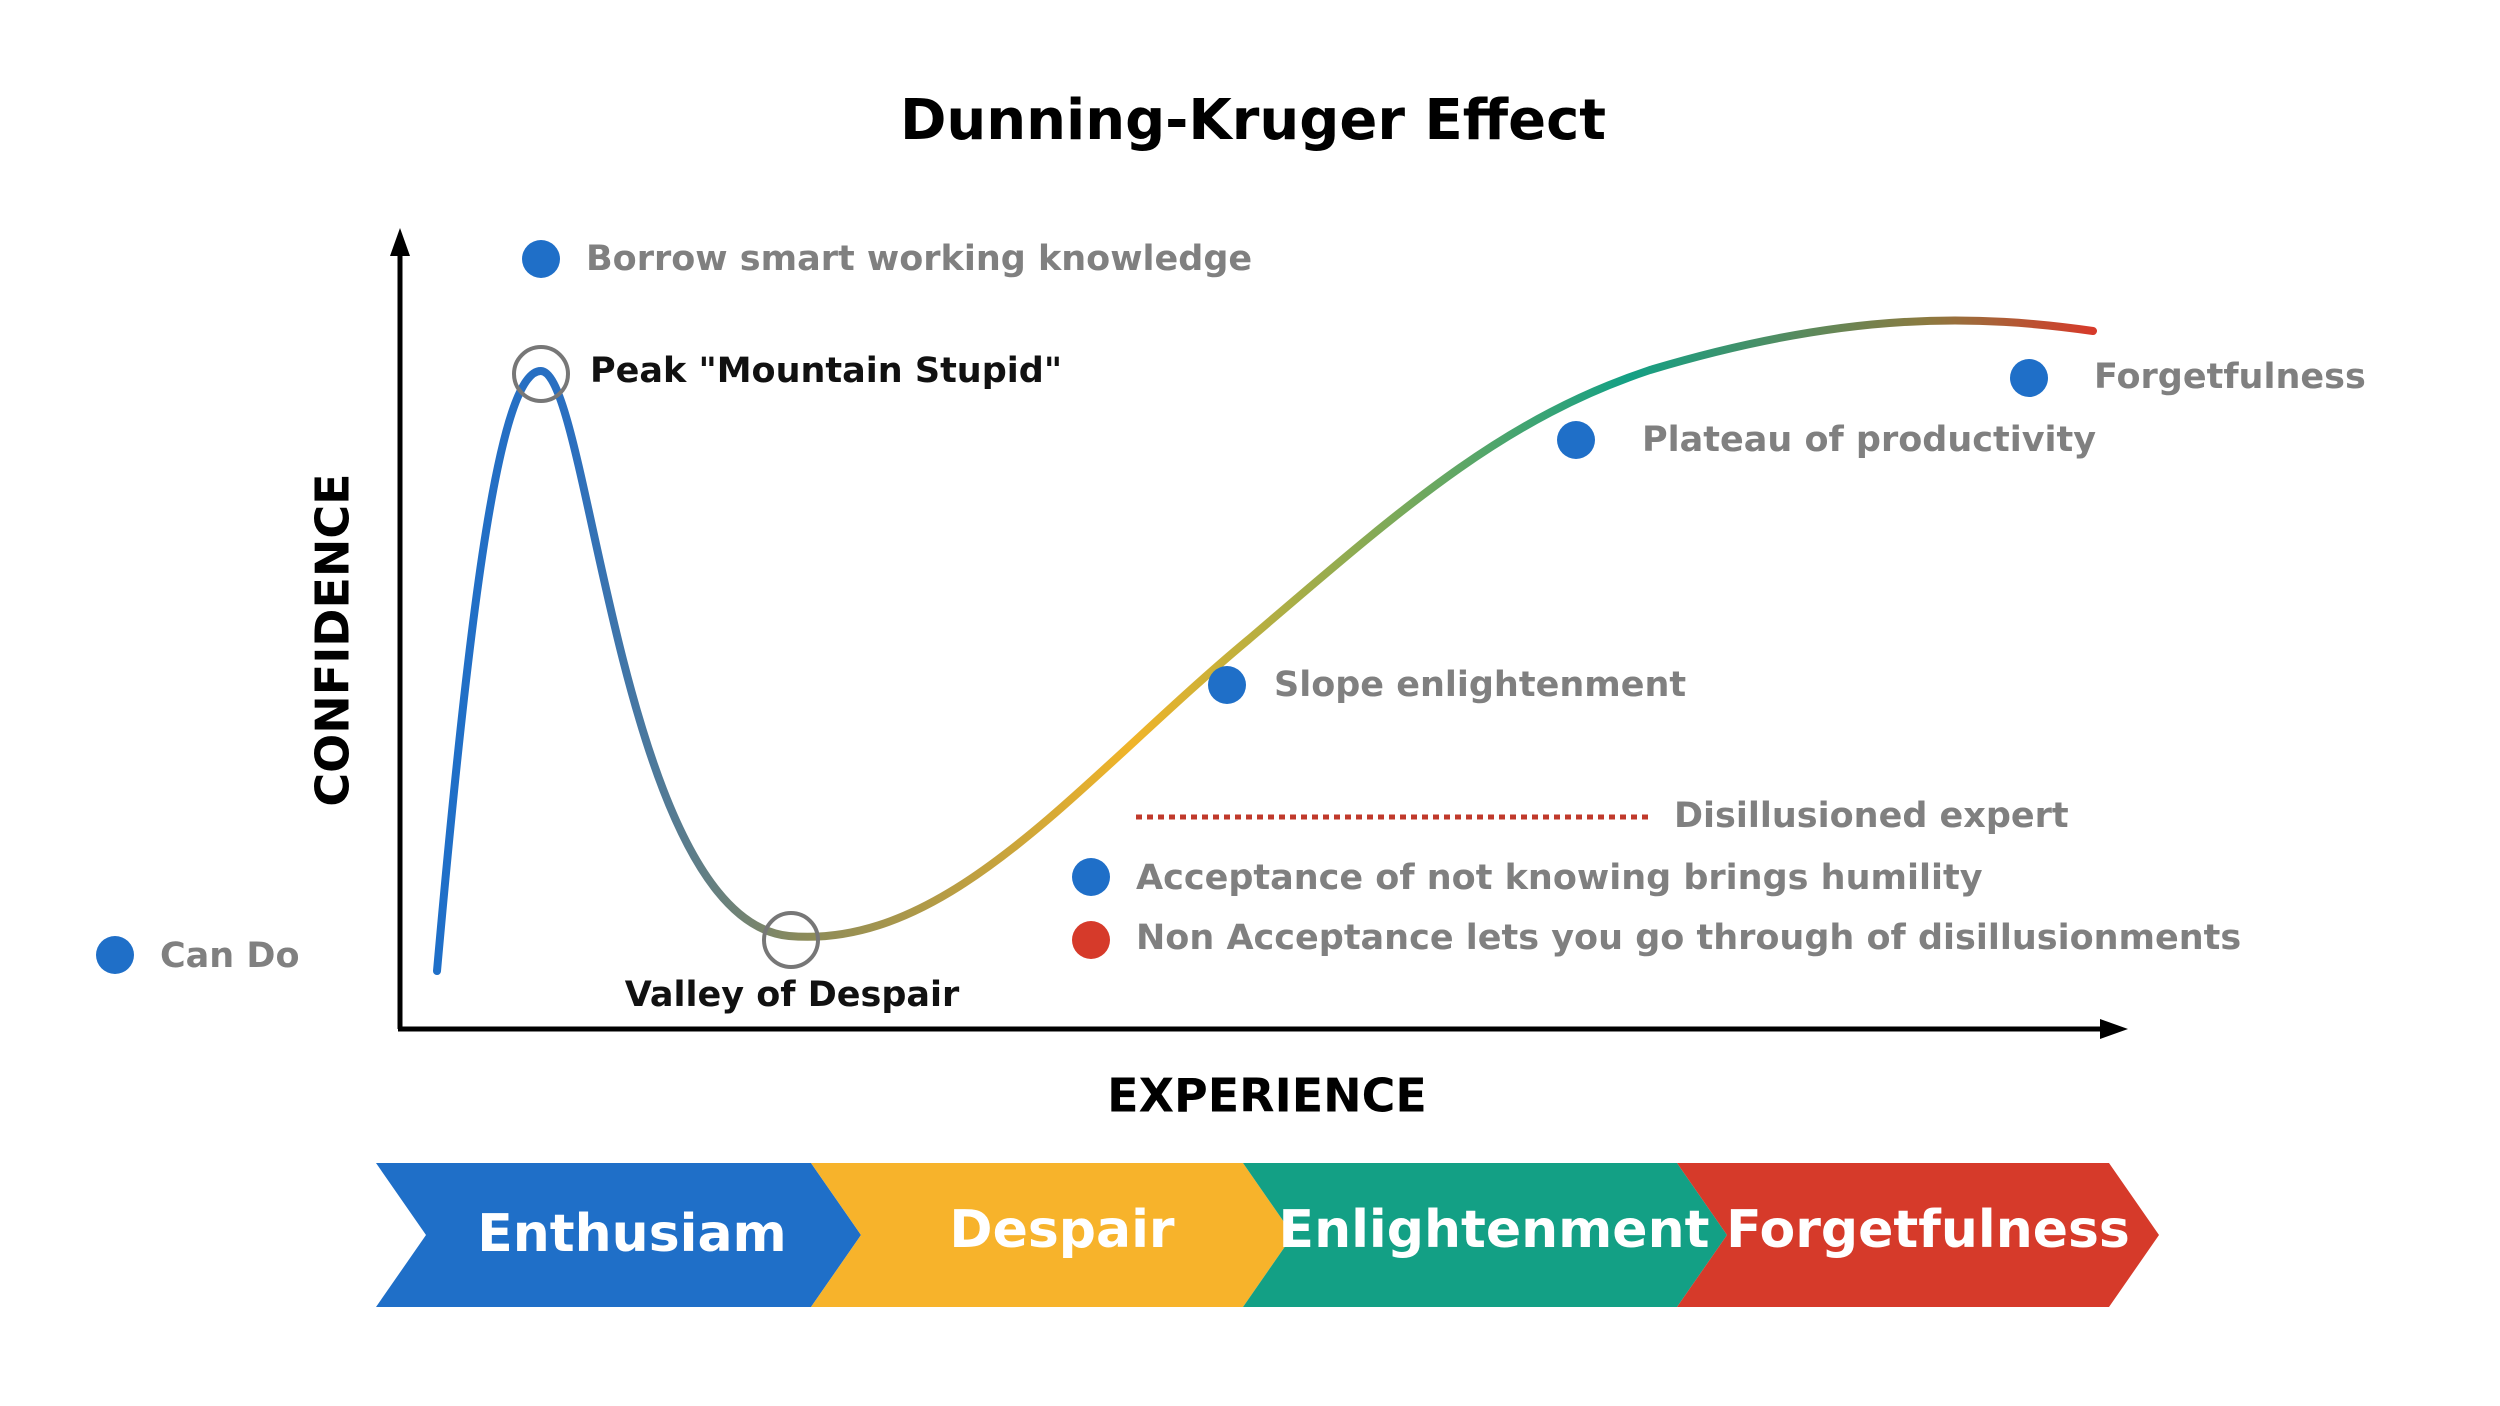 This screenshot has height=1406, width=2500. What do you see at coordinates (333, 639) in the screenshot?
I see `y-axis-label: CONFIDENCE` at bounding box center [333, 639].